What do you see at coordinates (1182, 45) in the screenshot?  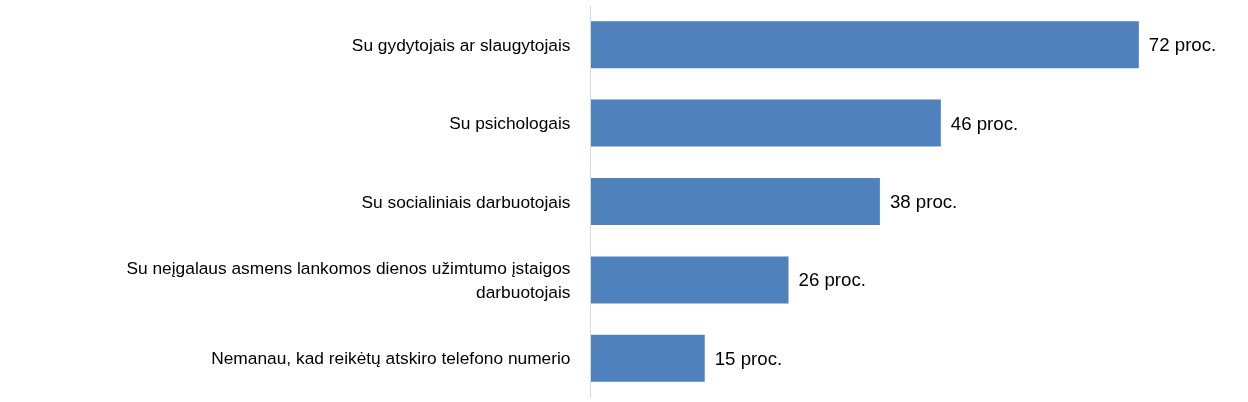 I see `data-label: 72 proc.` at bounding box center [1182, 45].